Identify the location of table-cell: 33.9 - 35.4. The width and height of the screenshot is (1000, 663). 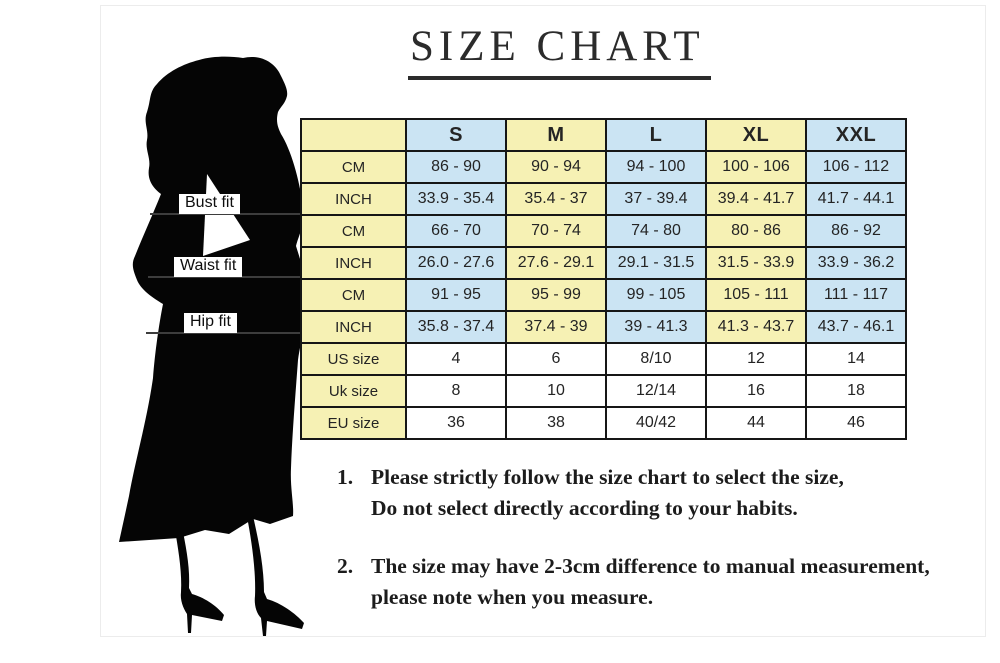
(456, 199).